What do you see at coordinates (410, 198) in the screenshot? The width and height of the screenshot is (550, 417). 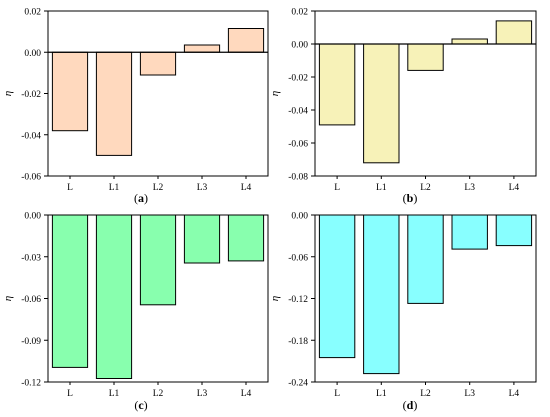 I see `panel-caption: (b)` at bounding box center [410, 198].